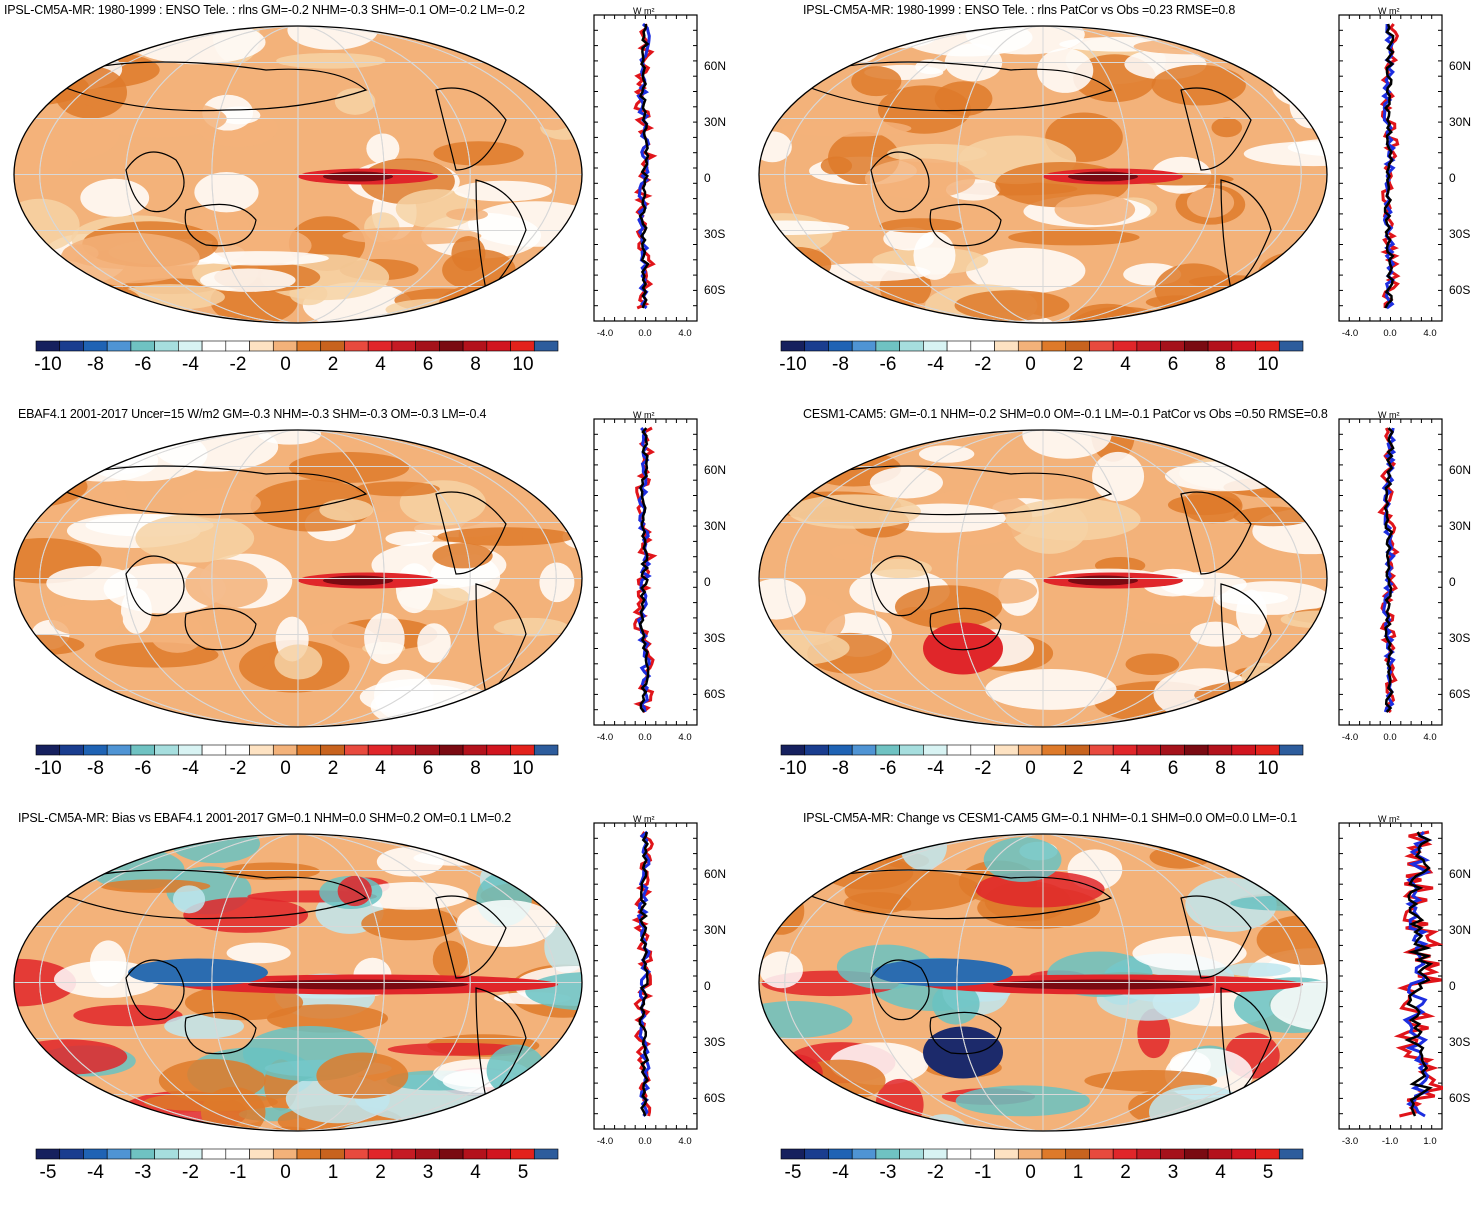  I want to click on colorbar-tick-label: 5, so click(1268, 1173).